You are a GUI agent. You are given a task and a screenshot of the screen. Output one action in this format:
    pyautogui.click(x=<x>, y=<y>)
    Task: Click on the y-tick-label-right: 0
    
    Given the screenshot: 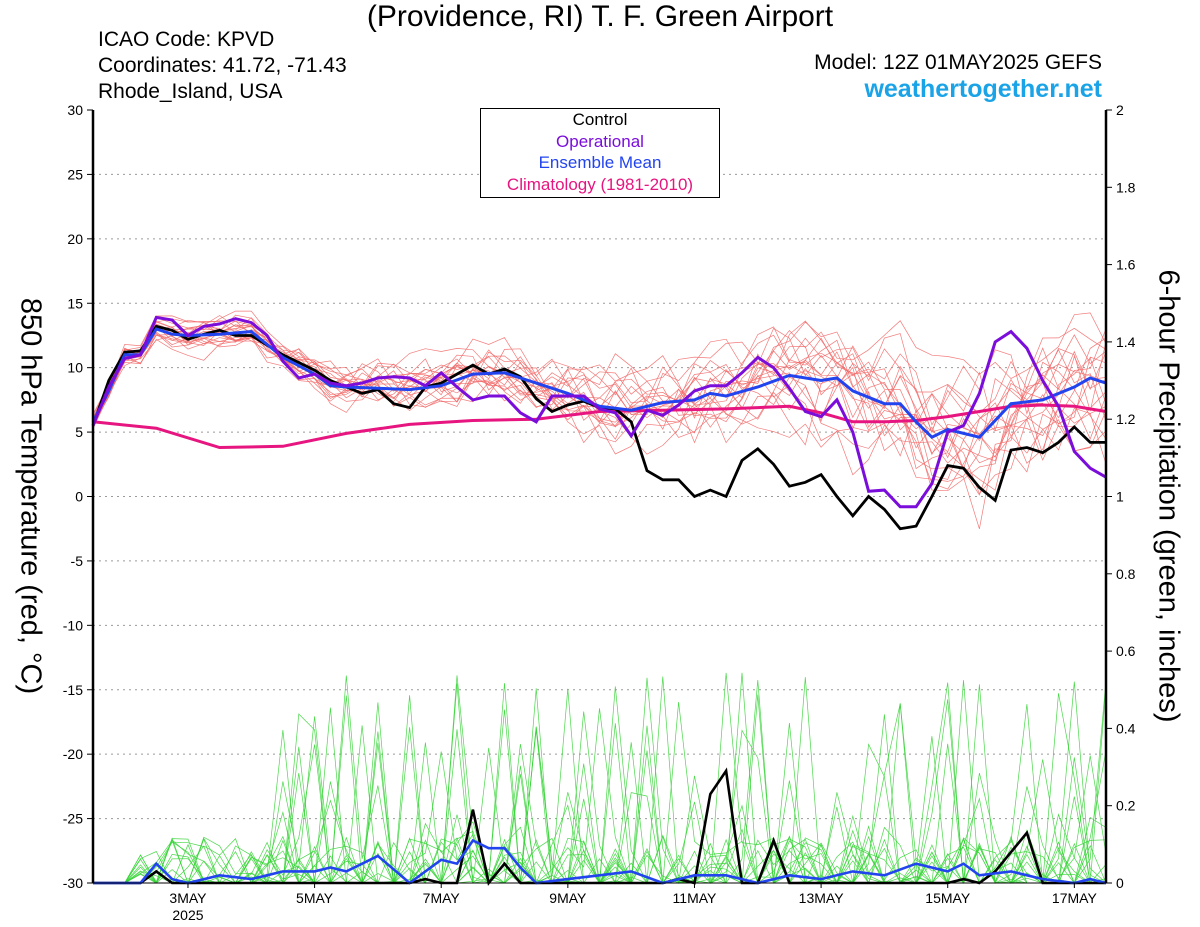 What is the action you would take?
    pyautogui.click(x=1120, y=883)
    